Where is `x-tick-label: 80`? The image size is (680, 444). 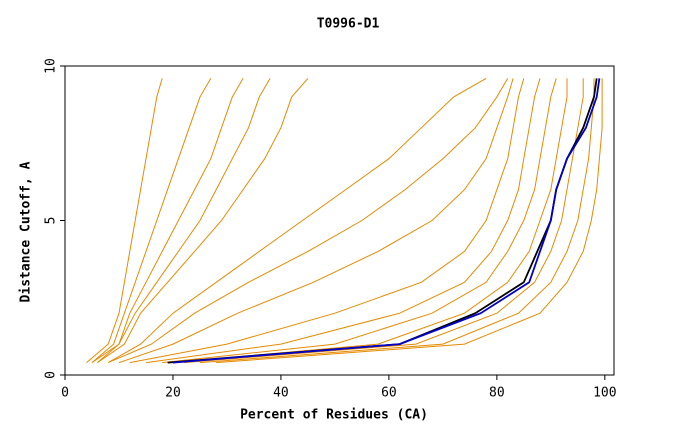 x-tick-label: 80 is located at coordinates (497, 393).